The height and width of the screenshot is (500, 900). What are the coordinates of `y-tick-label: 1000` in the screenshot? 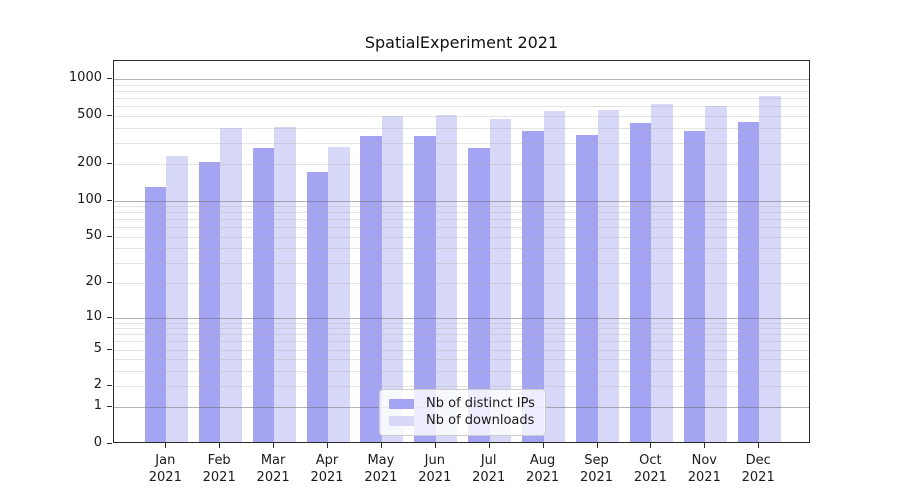 It's located at (85, 78).